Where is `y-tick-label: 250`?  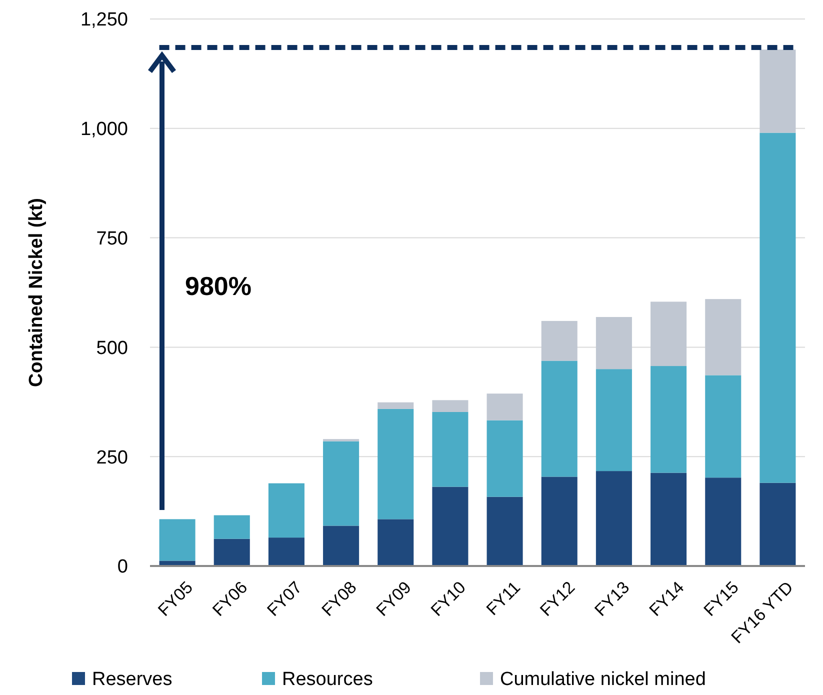
y-tick-label: 250 is located at coordinates (112, 457).